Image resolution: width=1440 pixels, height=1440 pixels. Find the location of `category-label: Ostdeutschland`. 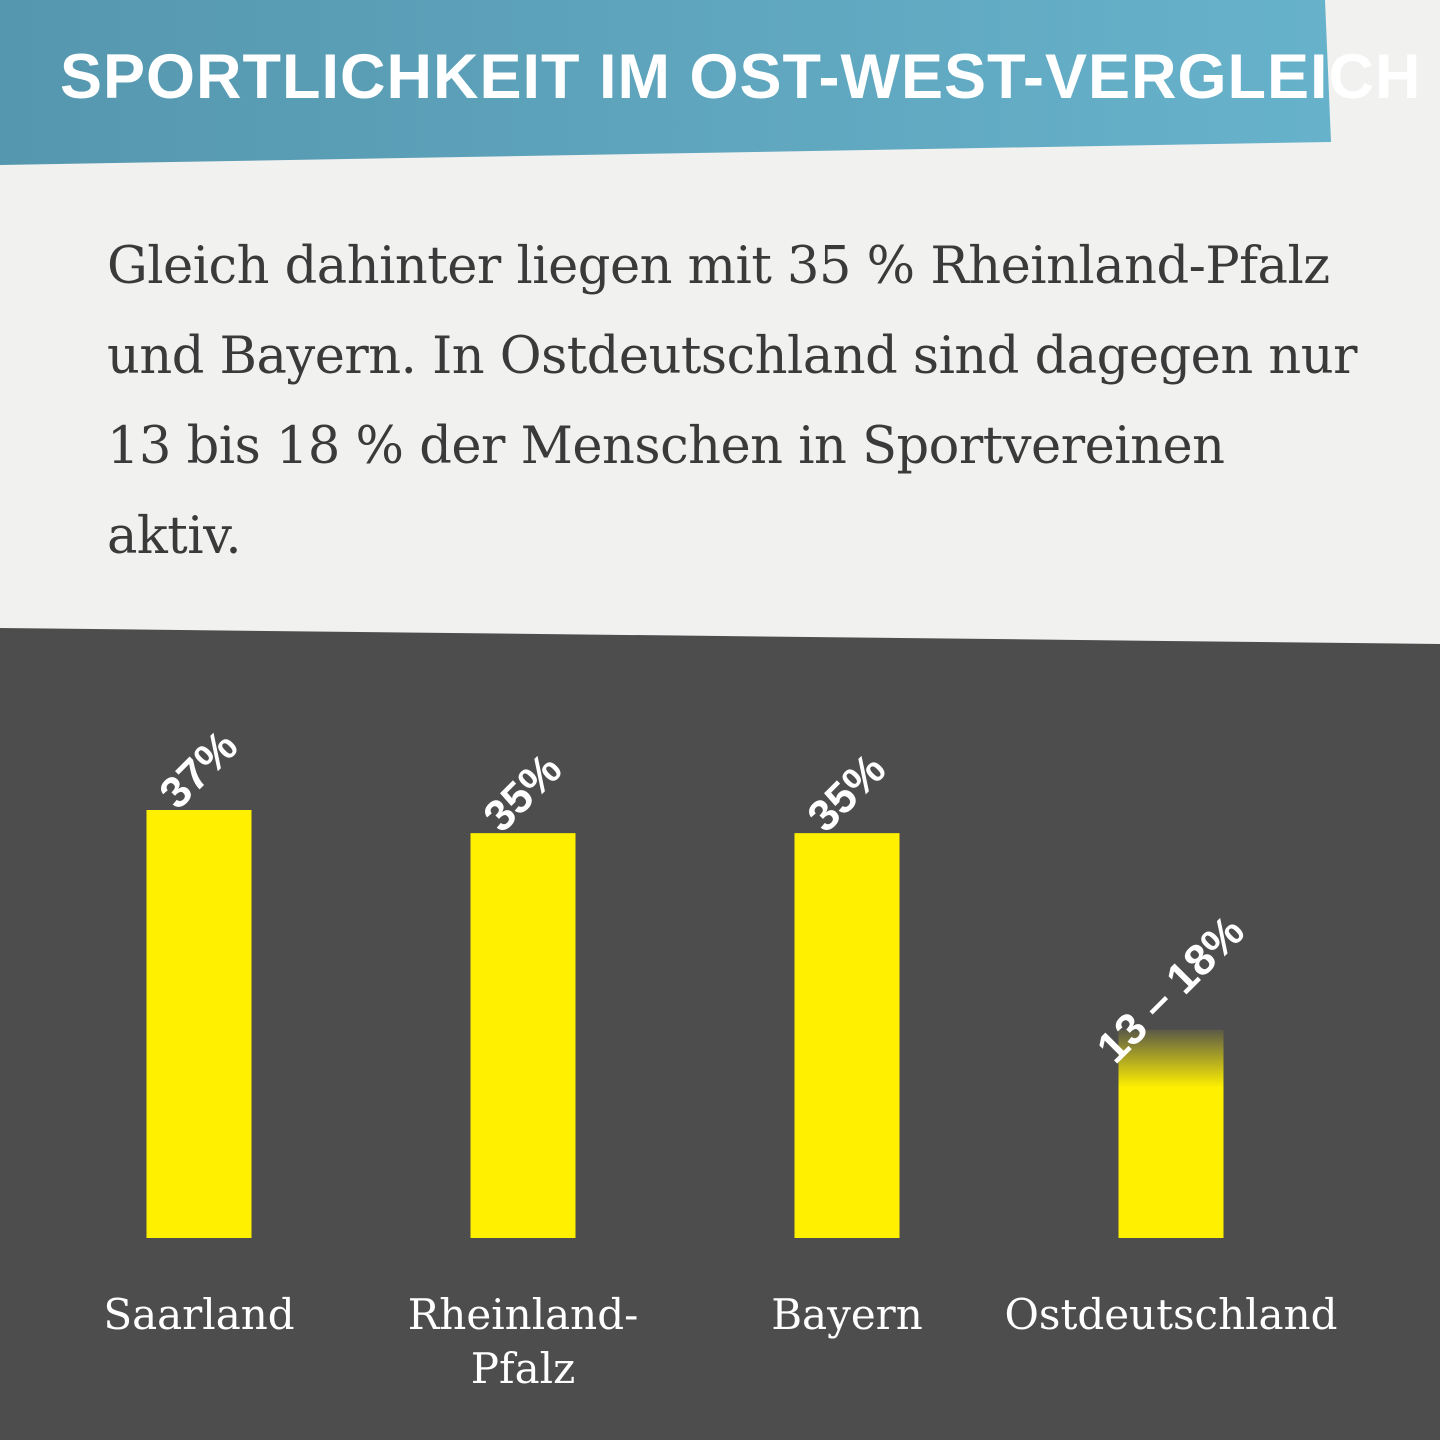

category-label: Ostdeutschland is located at coordinates (1170, 1314).